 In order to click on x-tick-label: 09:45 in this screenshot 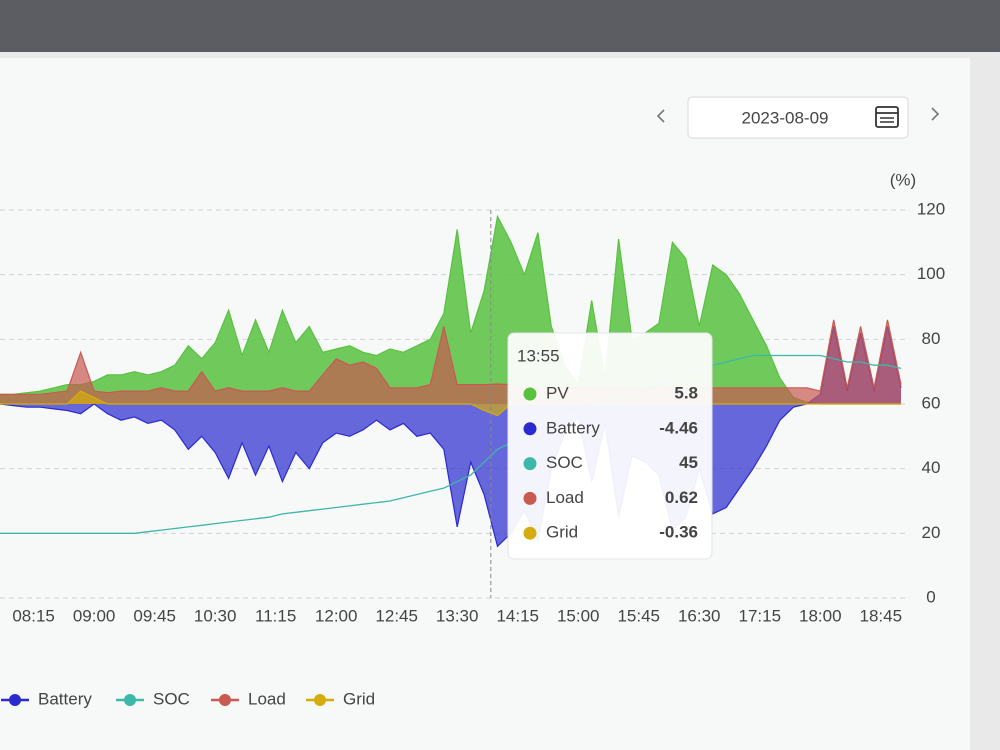, I will do `click(154, 615)`.